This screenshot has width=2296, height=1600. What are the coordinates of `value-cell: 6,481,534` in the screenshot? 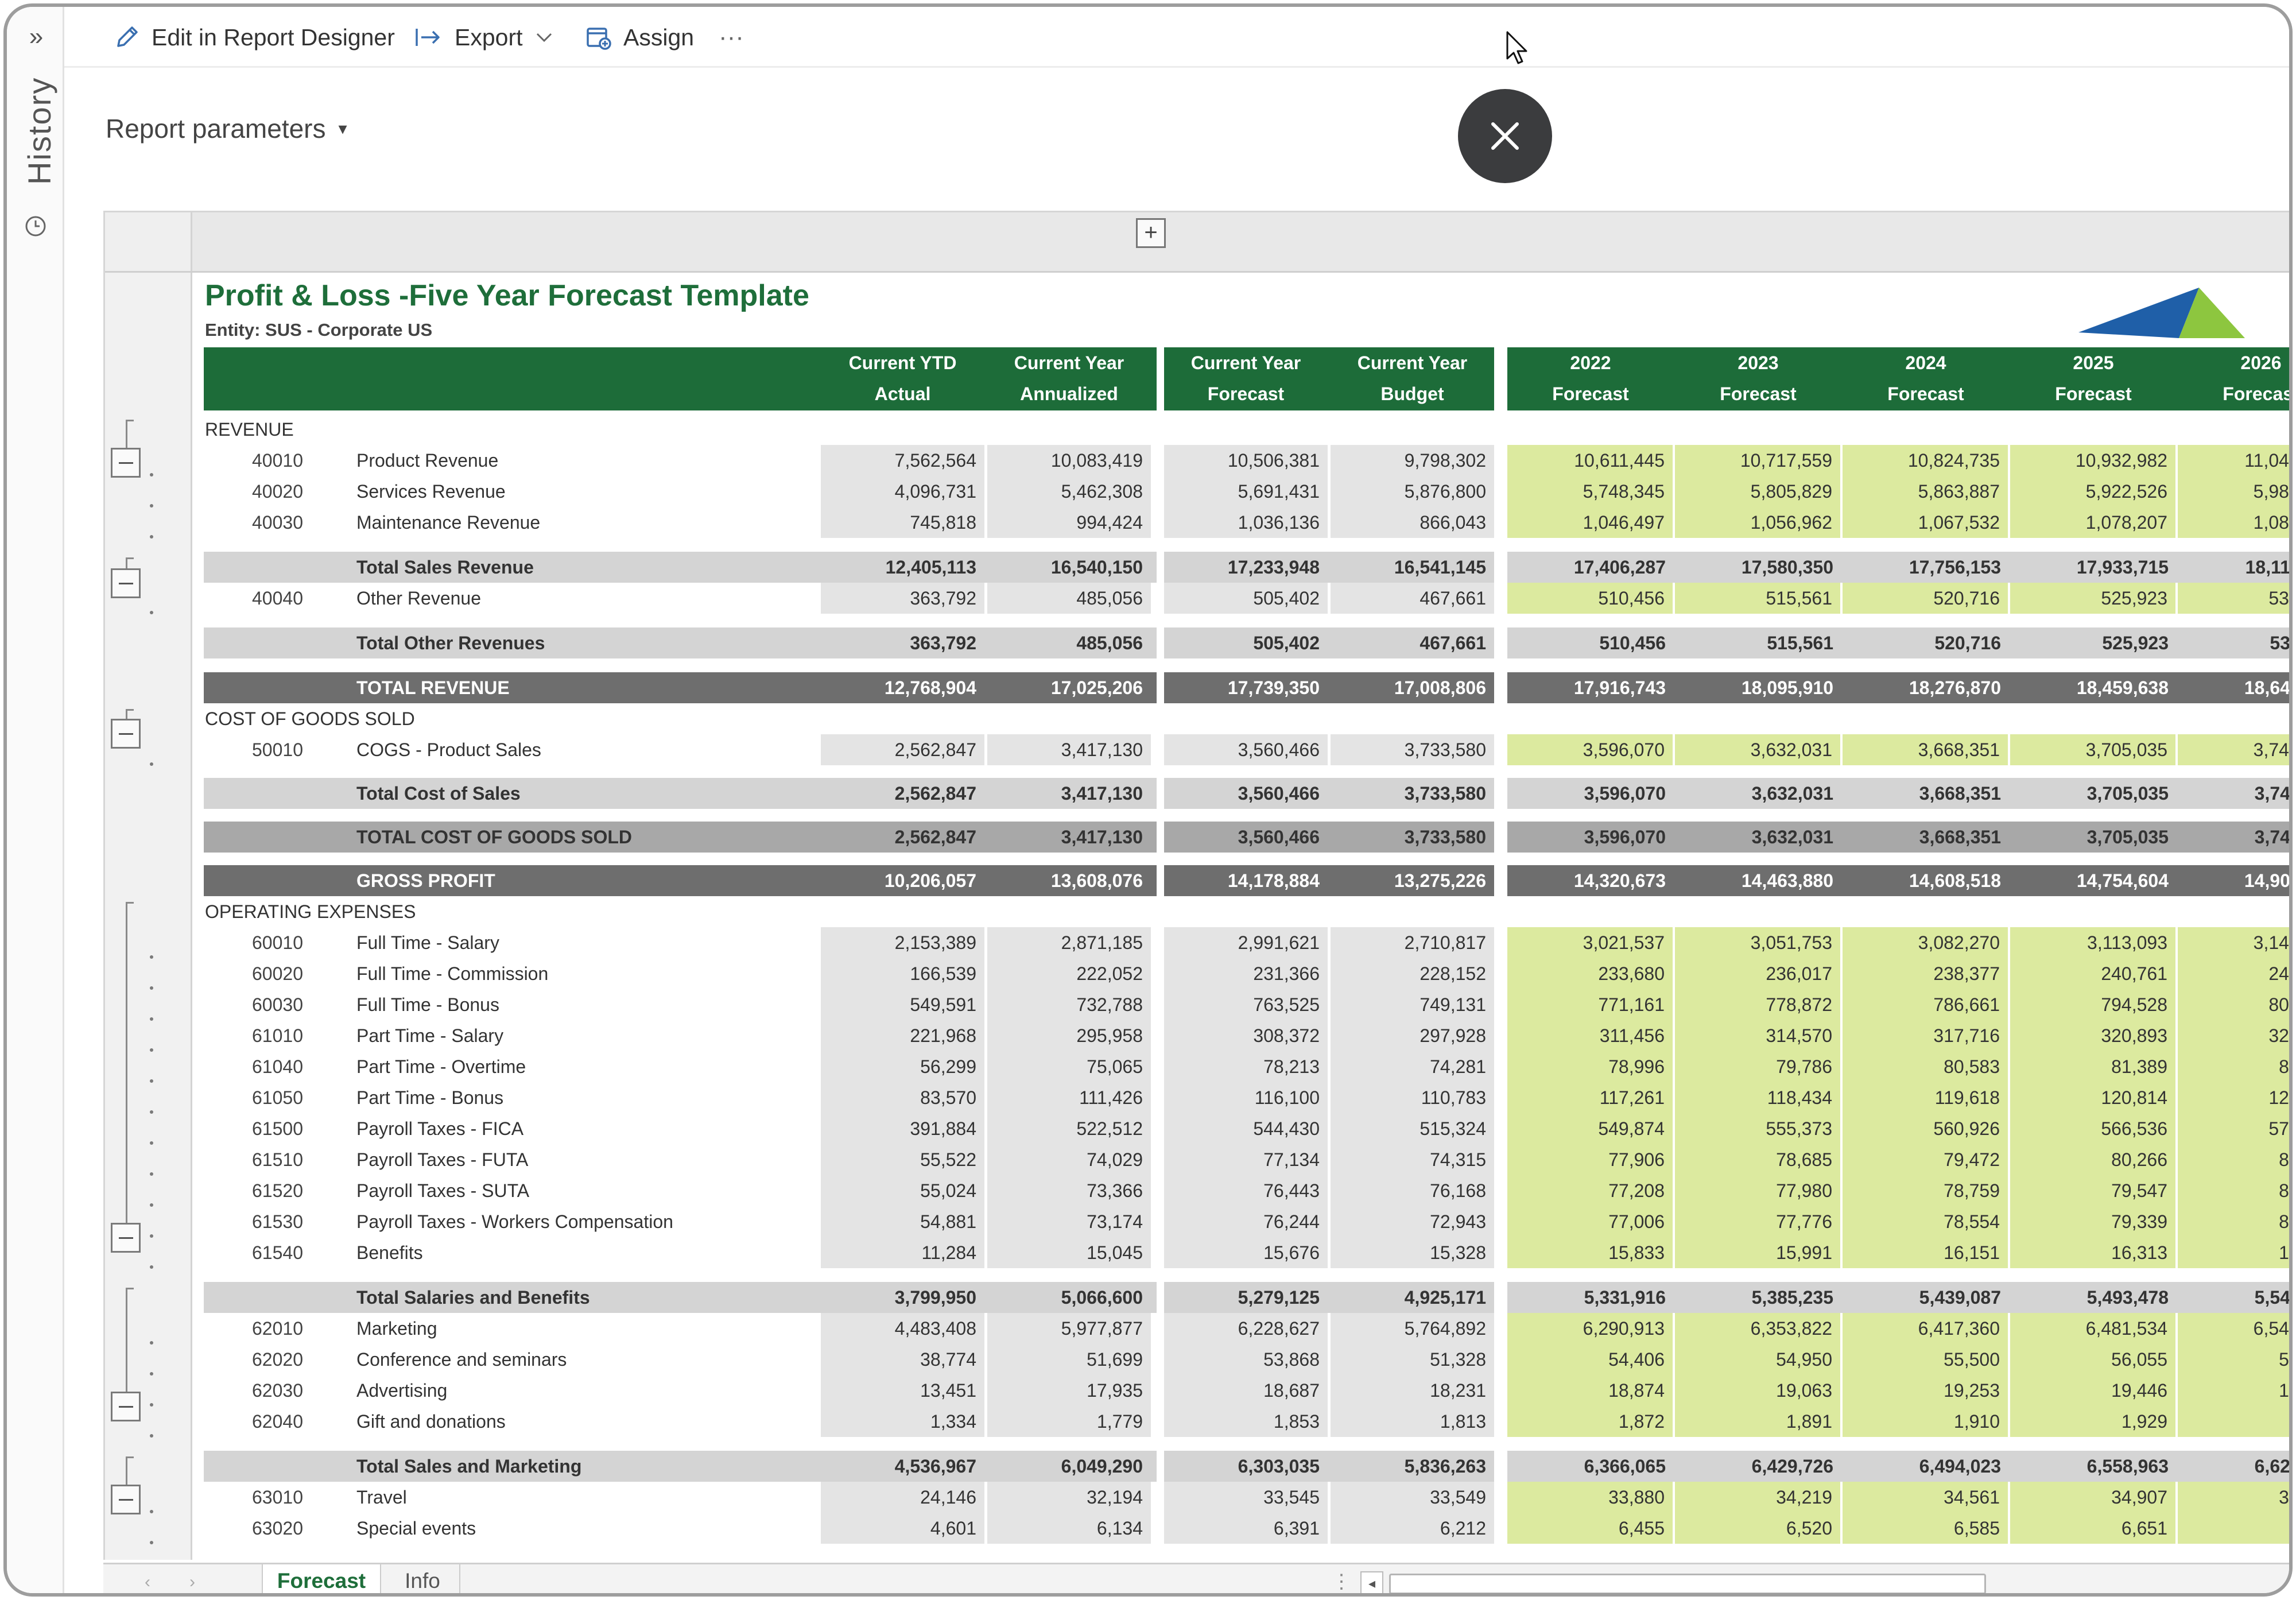 It's located at (2093, 1328).